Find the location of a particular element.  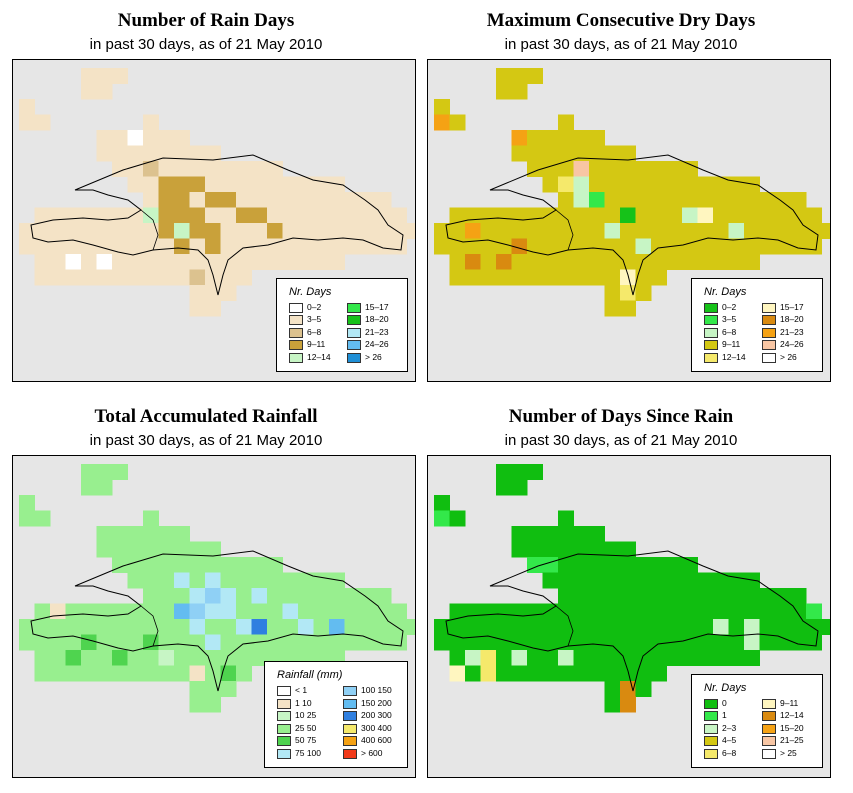

legend-label: 21–23 is located at coordinates (377, 331).